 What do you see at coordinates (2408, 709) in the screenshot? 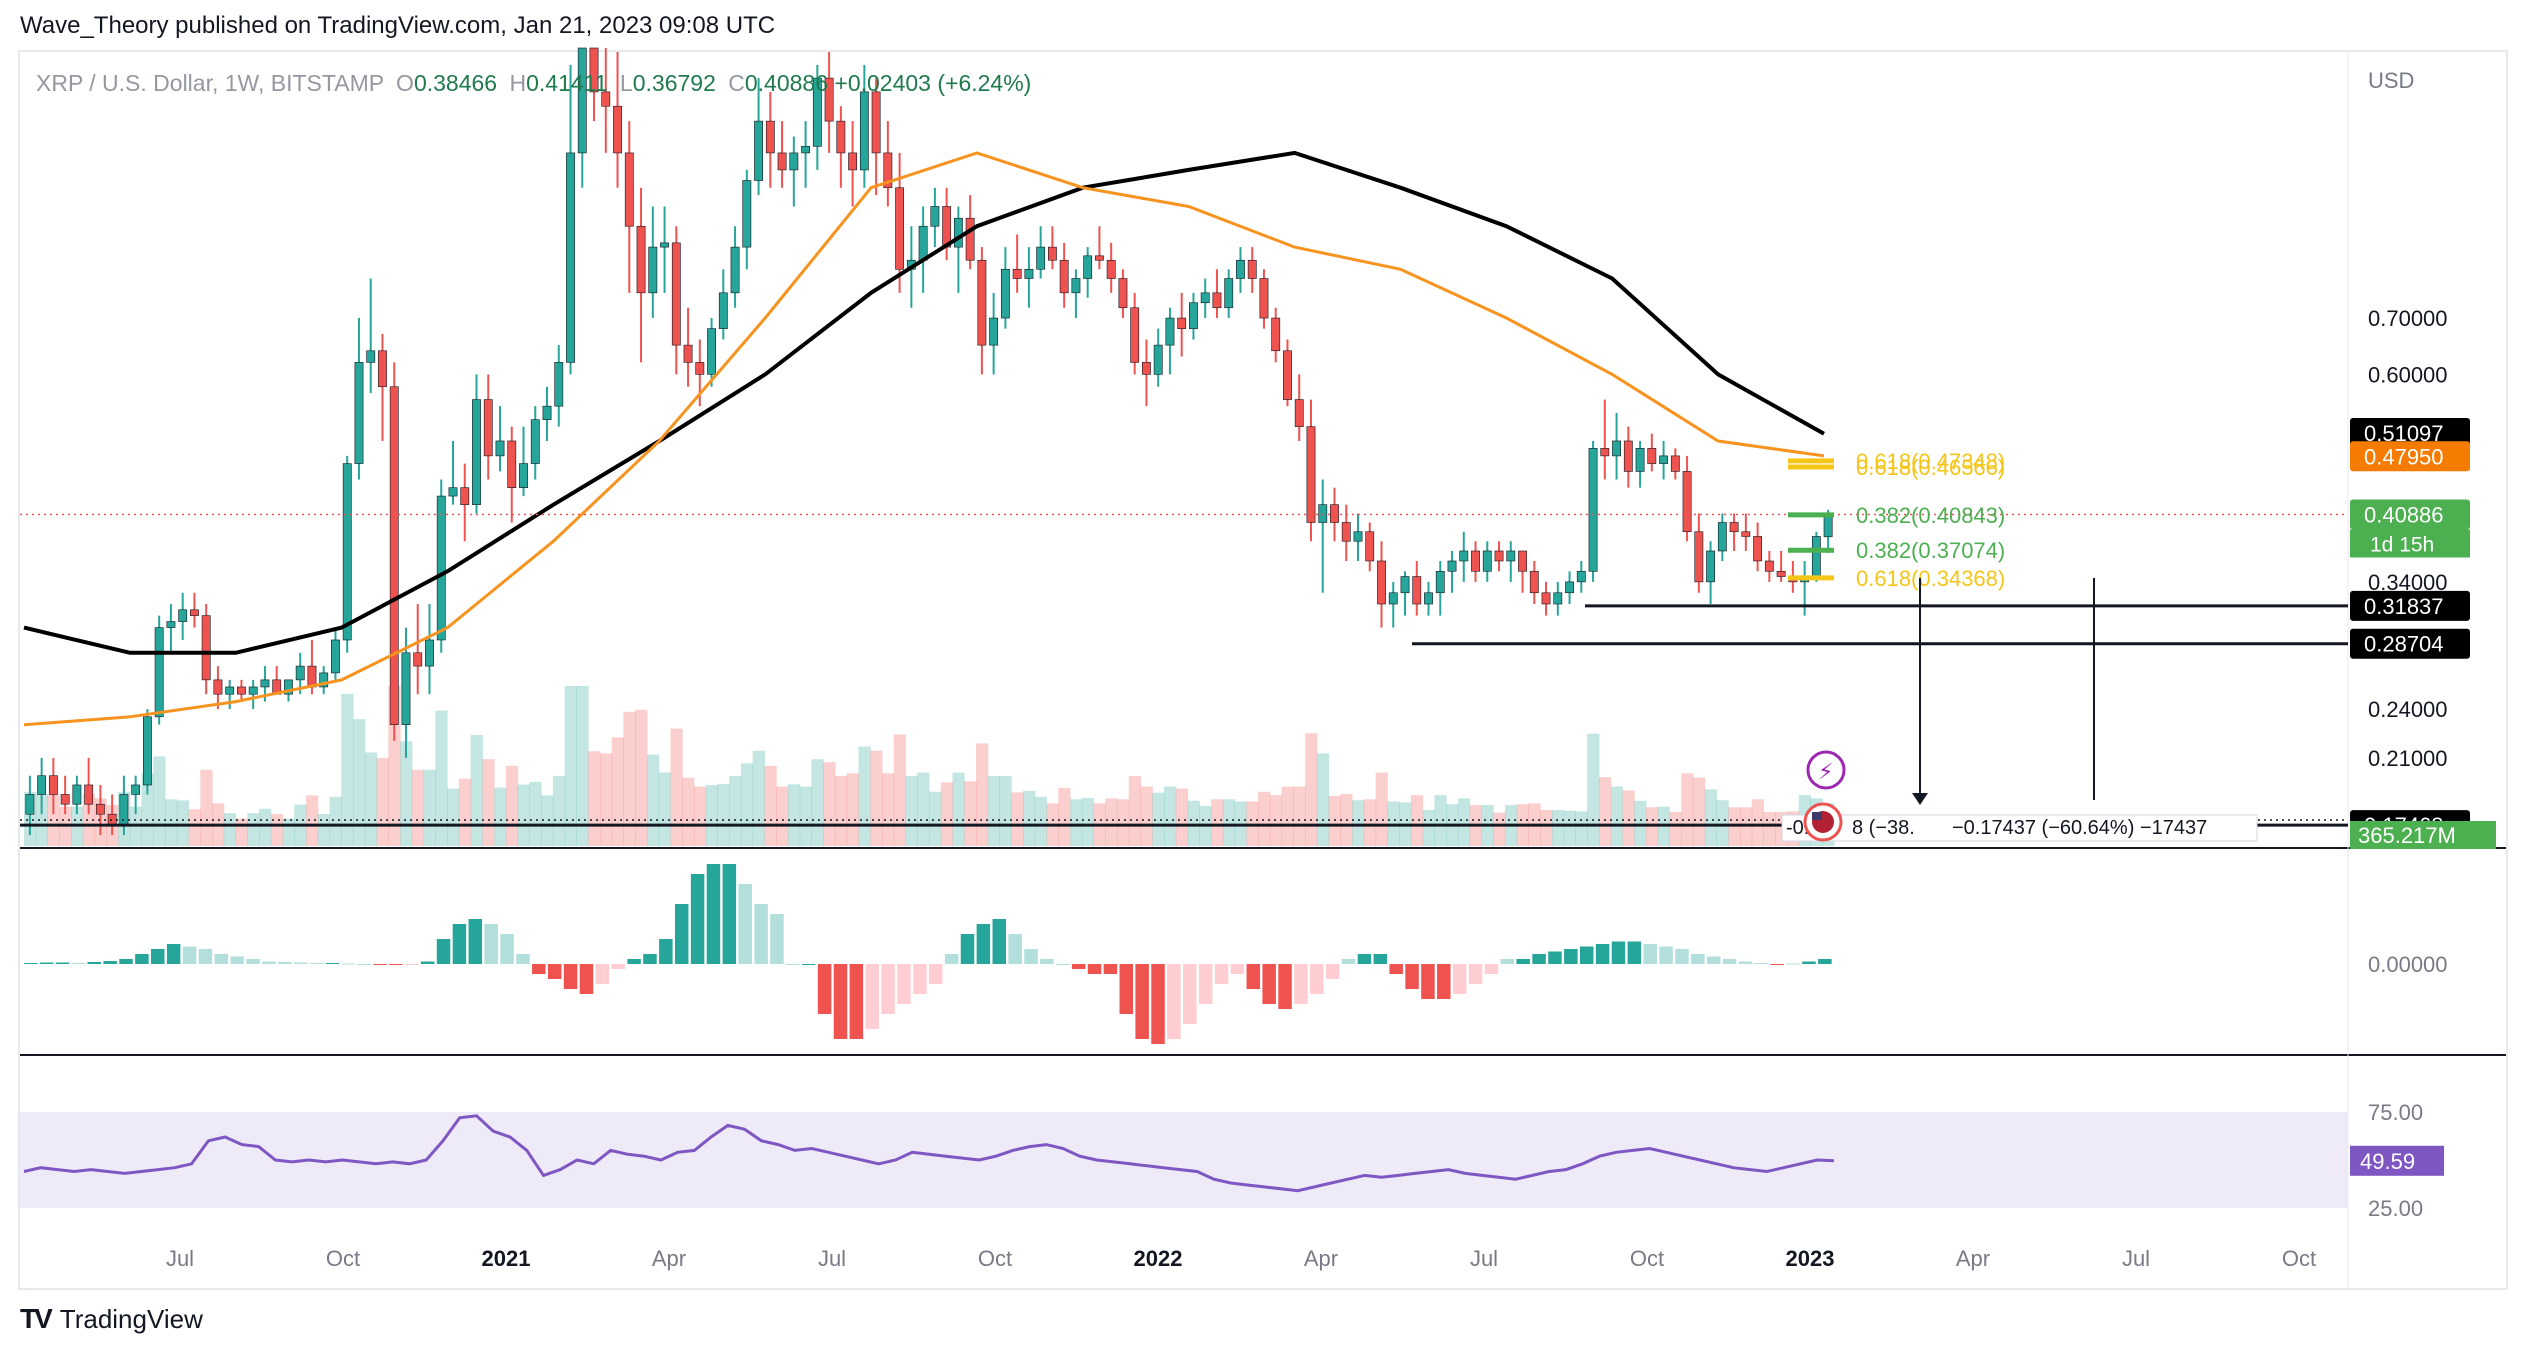
I see `y-tick-label: 0.24000` at bounding box center [2408, 709].